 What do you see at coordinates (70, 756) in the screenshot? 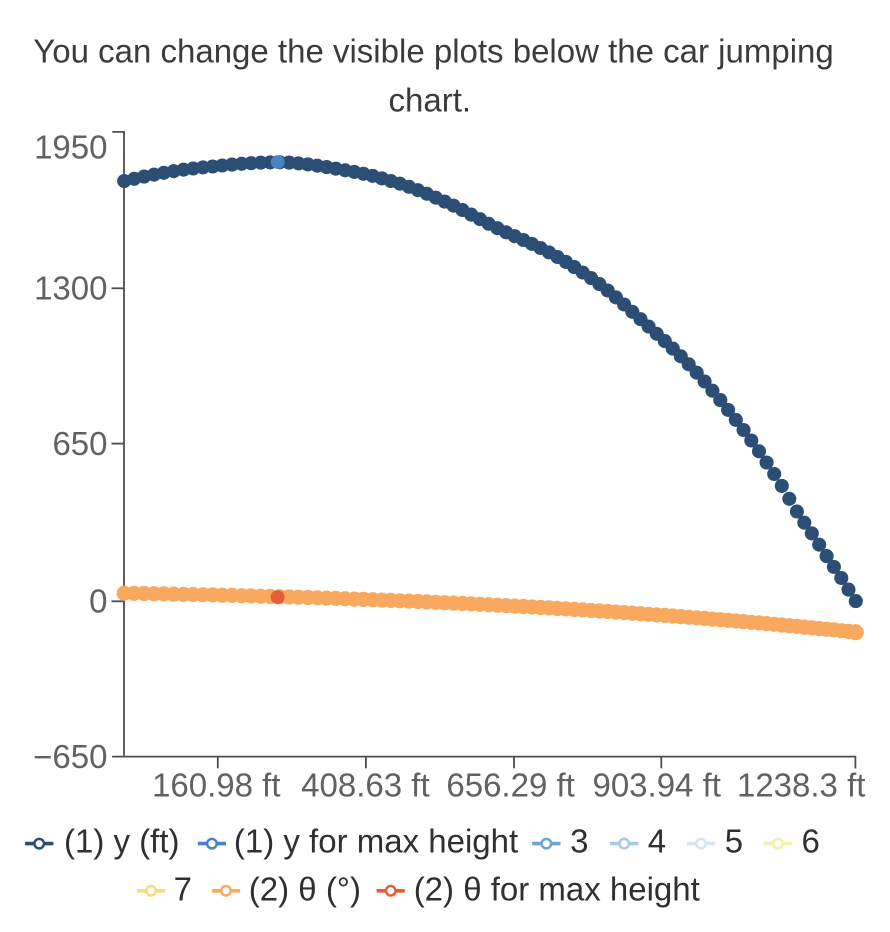
I see `svg-text: −650` at bounding box center [70, 756].